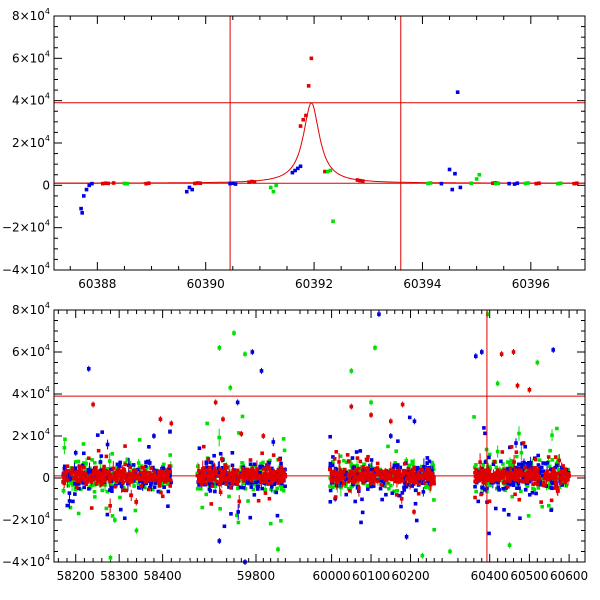  What do you see at coordinates (31, 393) in the screenshot?
I see `y-tick-label: 4×104` at bounding box center [31, 393].